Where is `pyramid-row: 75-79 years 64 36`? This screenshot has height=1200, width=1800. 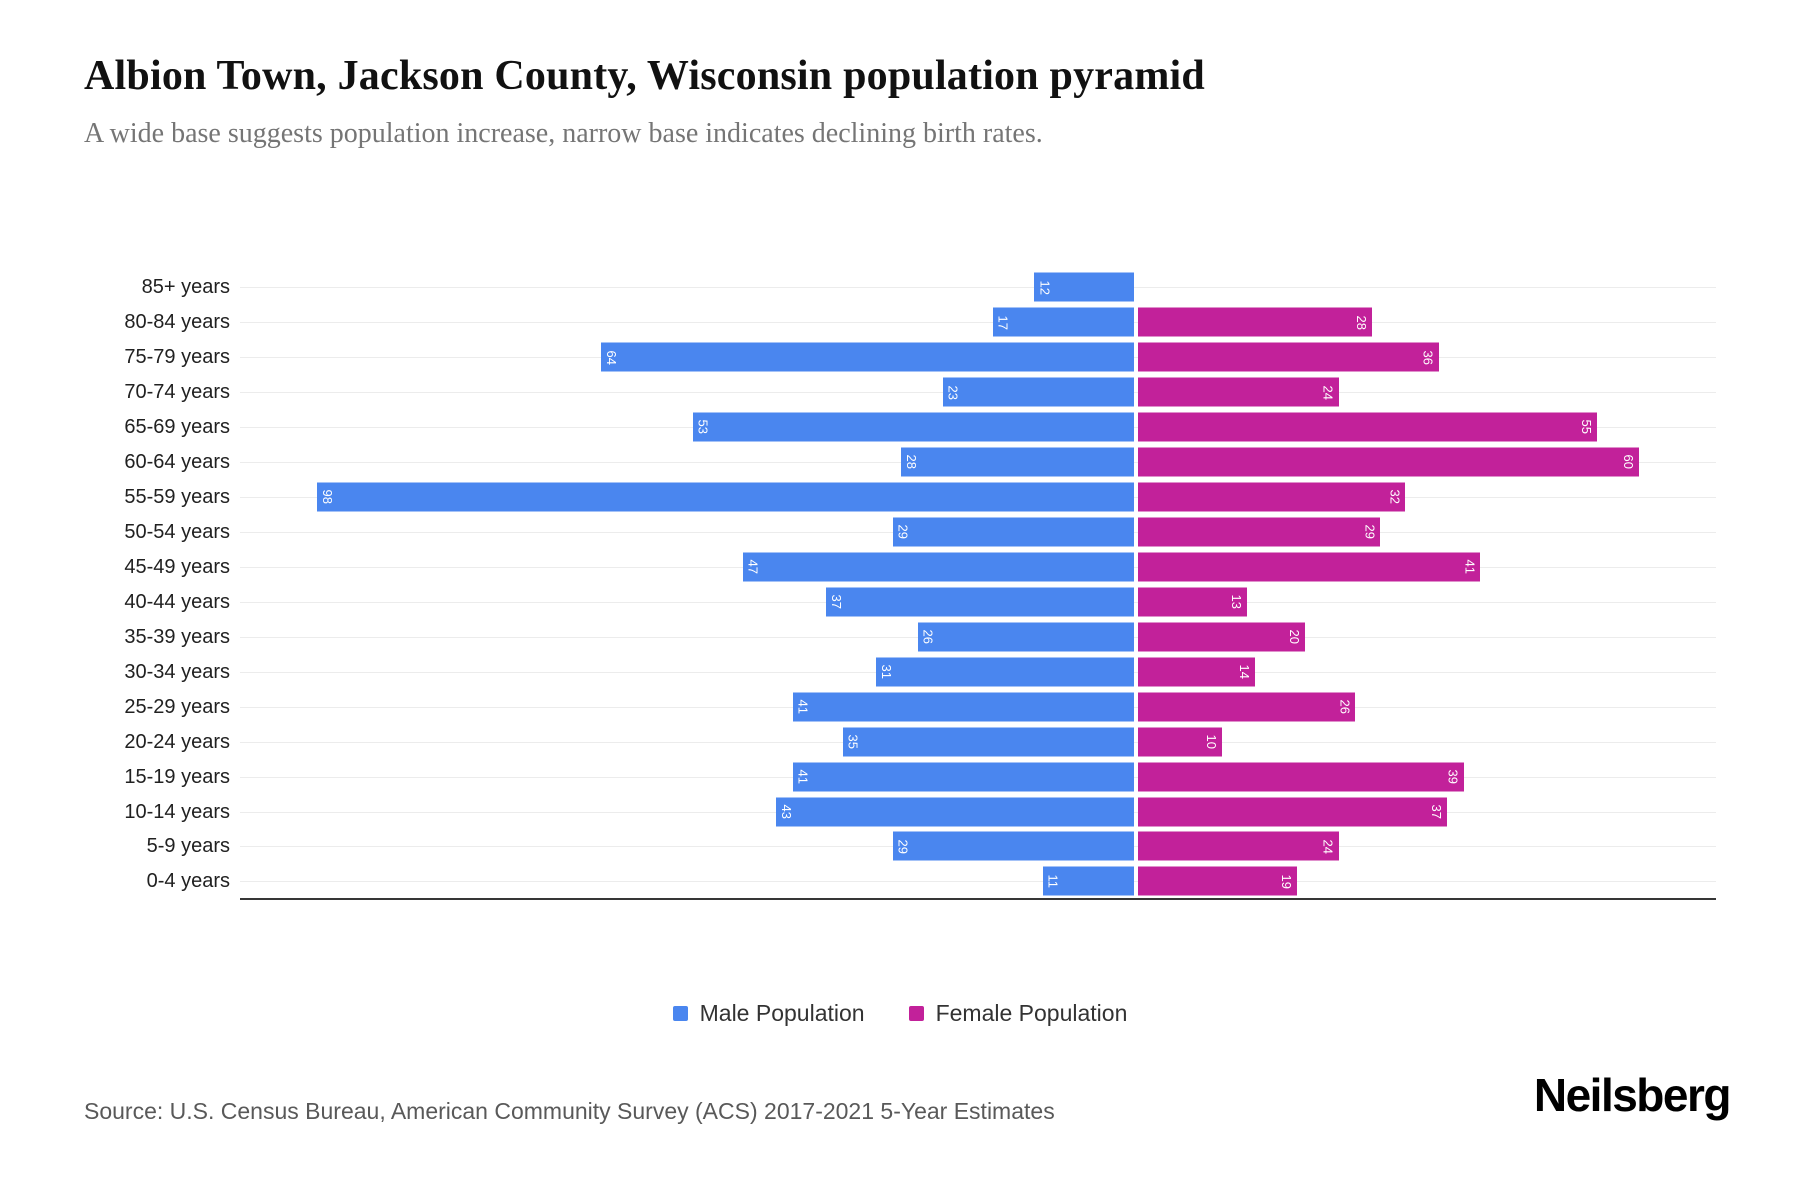 pyramid-row: 75-79 years 64 36 is located at coordinates (893, 357).